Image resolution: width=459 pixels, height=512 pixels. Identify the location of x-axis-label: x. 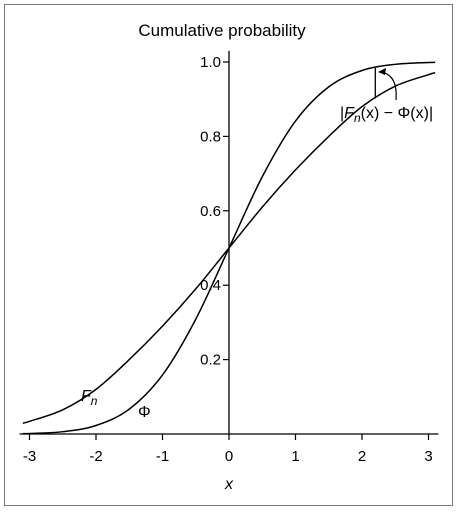
(229, 484).